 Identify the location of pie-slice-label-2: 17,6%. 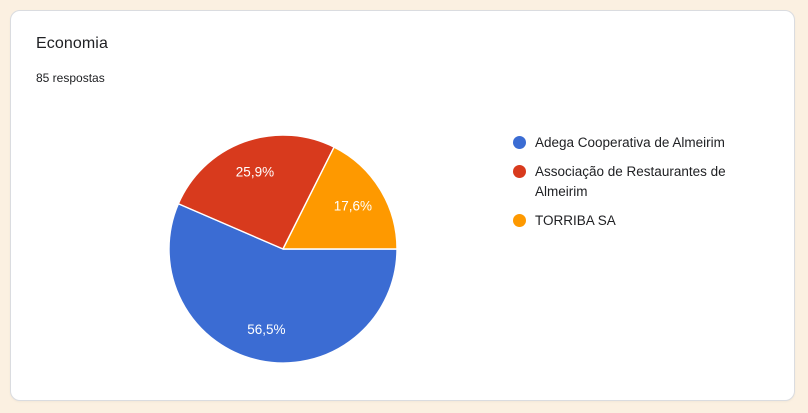
(353, 205).